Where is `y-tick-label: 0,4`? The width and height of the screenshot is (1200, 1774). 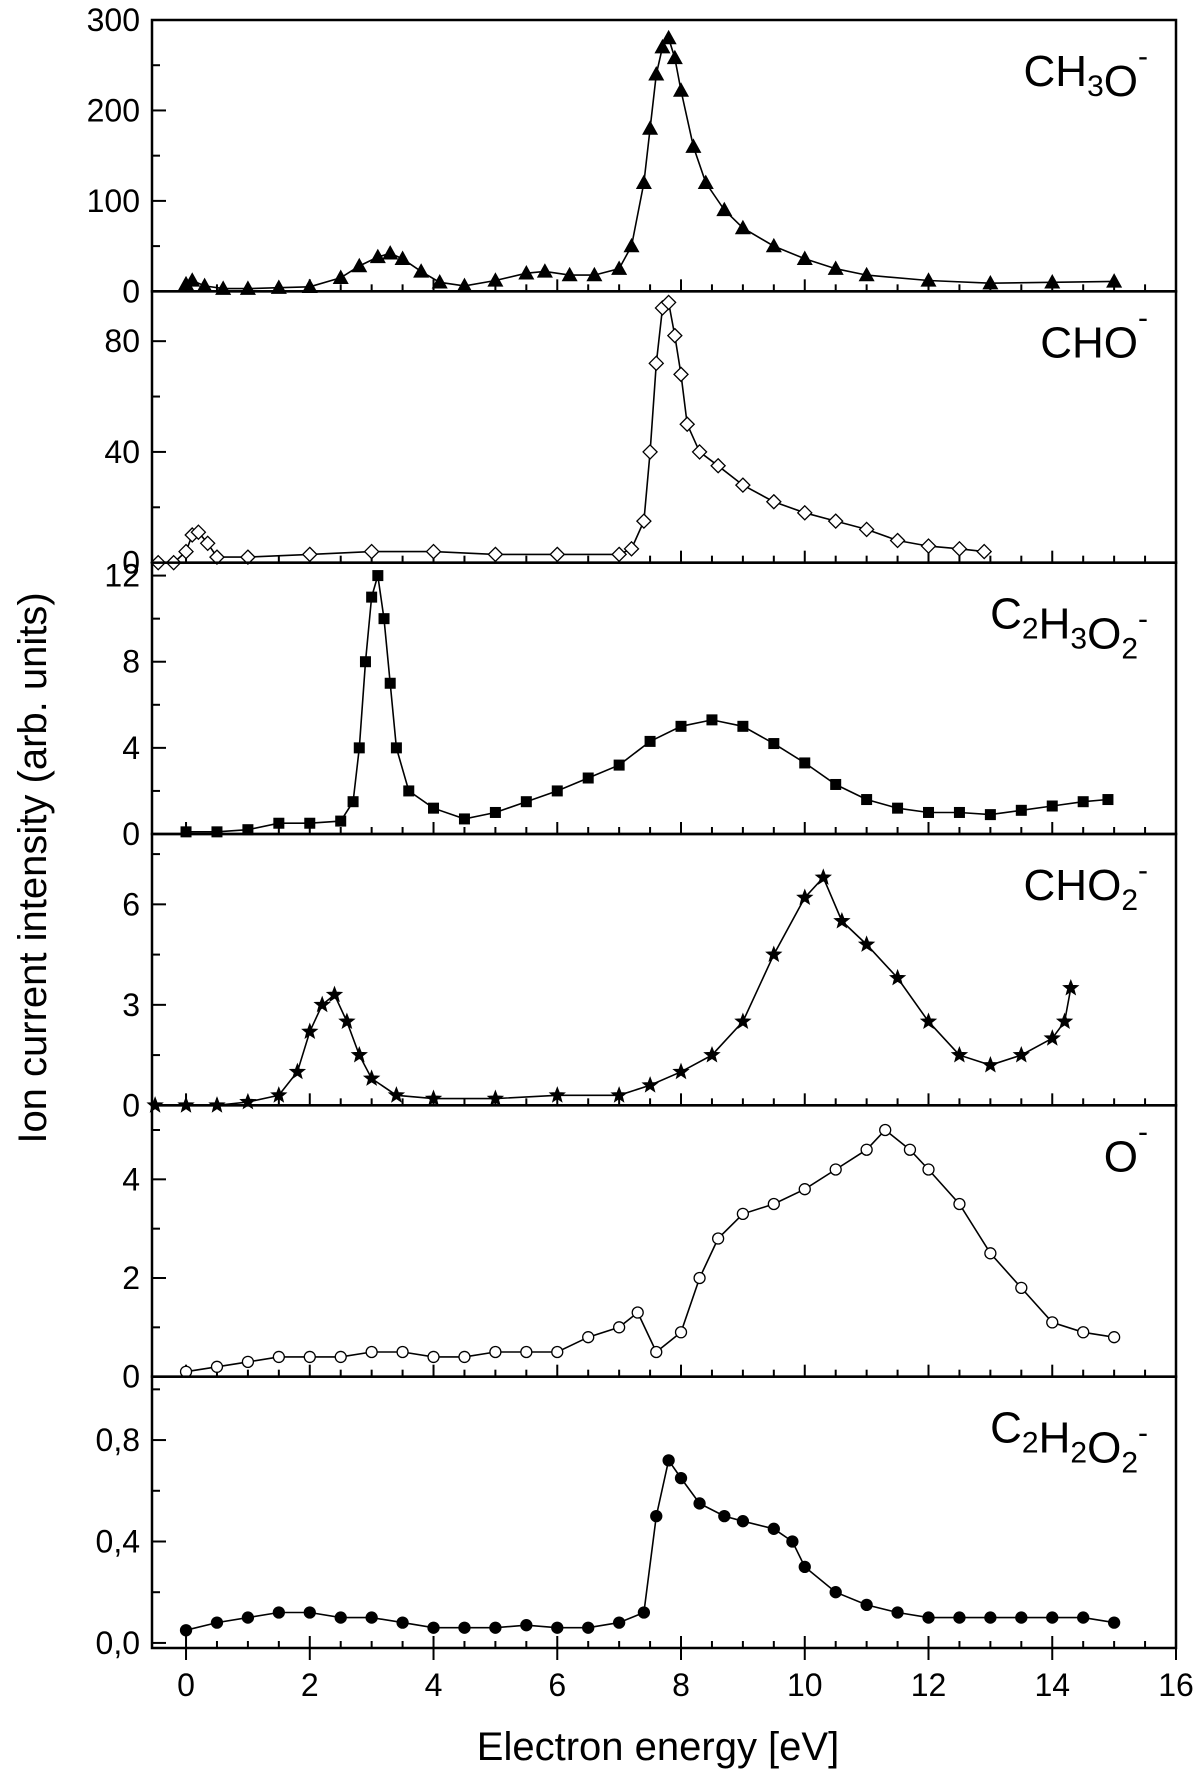
y-tick-label: 0,4 is located at coordinates (118, 1541).